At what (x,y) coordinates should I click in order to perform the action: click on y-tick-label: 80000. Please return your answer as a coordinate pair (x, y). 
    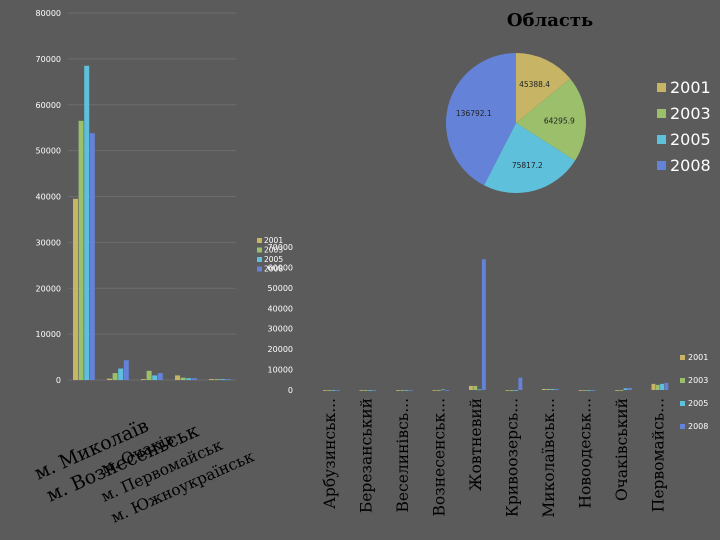
    Looking at the image, I should click on (48, 13).